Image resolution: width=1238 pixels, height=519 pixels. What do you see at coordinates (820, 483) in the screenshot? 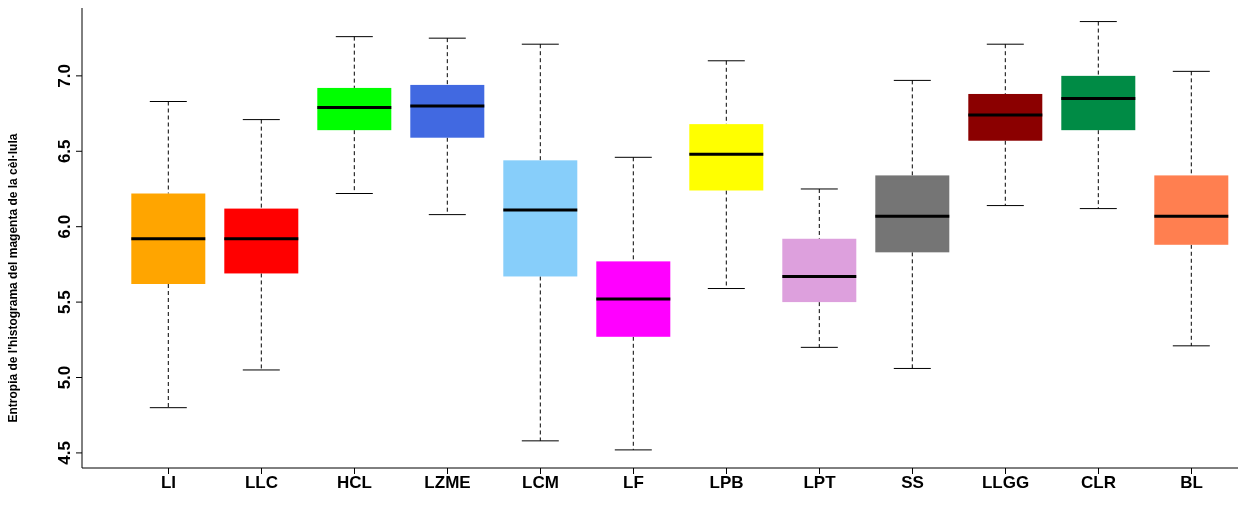
I see `x-tick-label: LPT` at bounding box center [820, 483].